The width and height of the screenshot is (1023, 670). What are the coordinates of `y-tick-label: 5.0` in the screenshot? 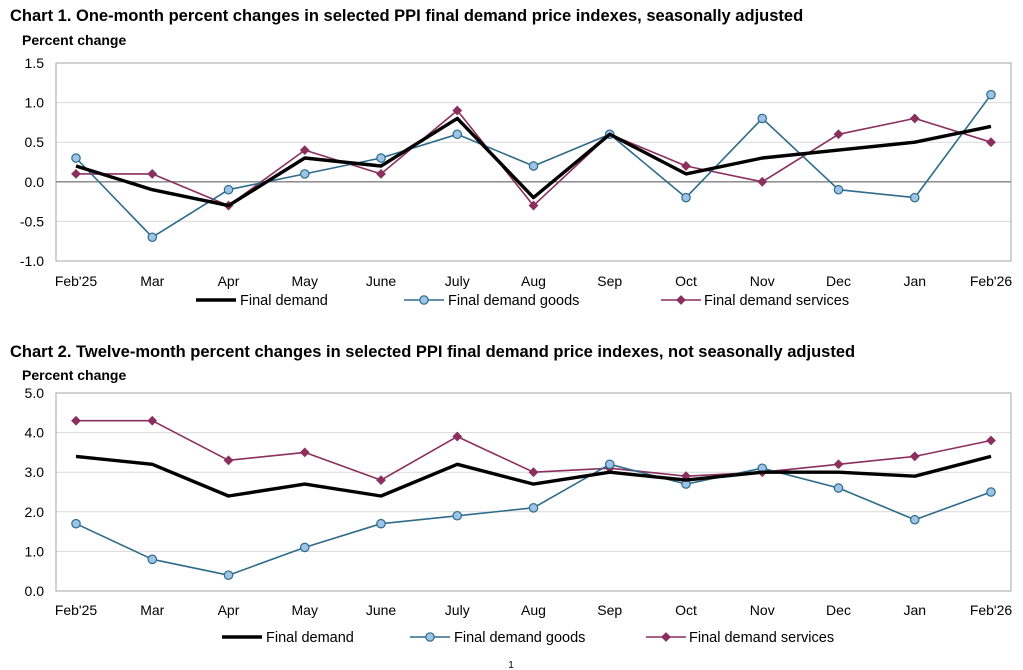 It's located at (35, 393).